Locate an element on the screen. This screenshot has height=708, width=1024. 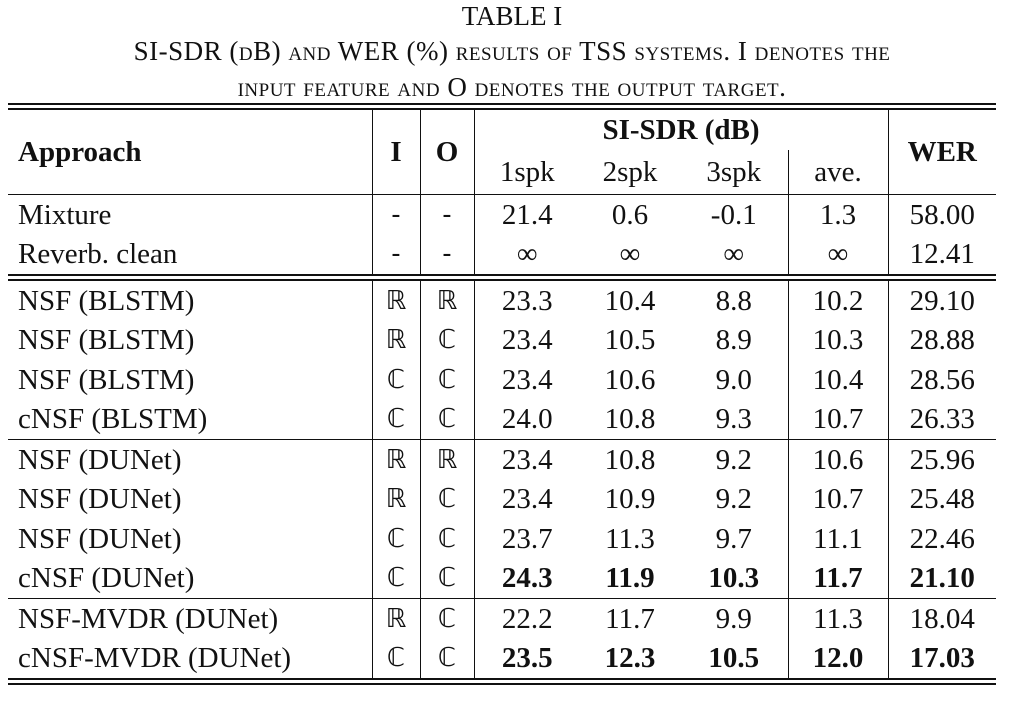
header-cell: ave. is located at coordinates (838, 172).